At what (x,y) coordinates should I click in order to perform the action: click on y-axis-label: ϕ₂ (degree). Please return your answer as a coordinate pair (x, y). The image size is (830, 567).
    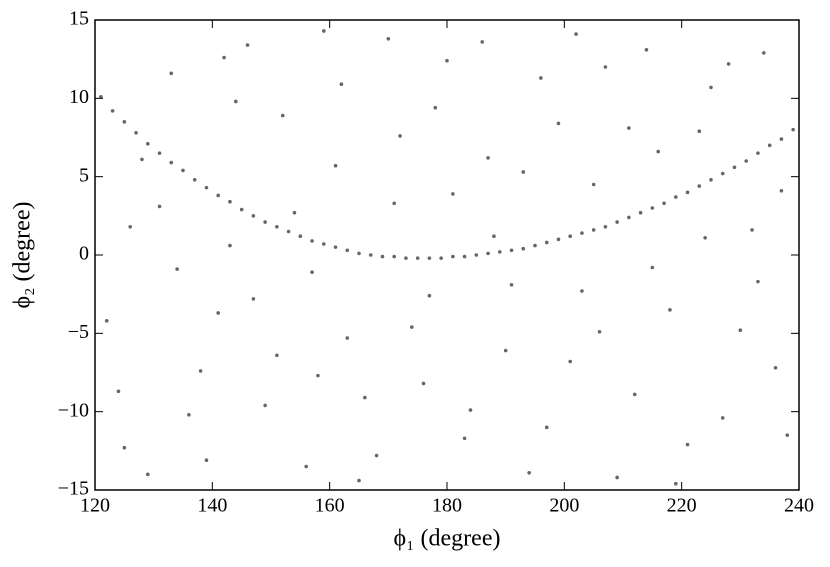
    Looking at the image, I should click on (23, 255).